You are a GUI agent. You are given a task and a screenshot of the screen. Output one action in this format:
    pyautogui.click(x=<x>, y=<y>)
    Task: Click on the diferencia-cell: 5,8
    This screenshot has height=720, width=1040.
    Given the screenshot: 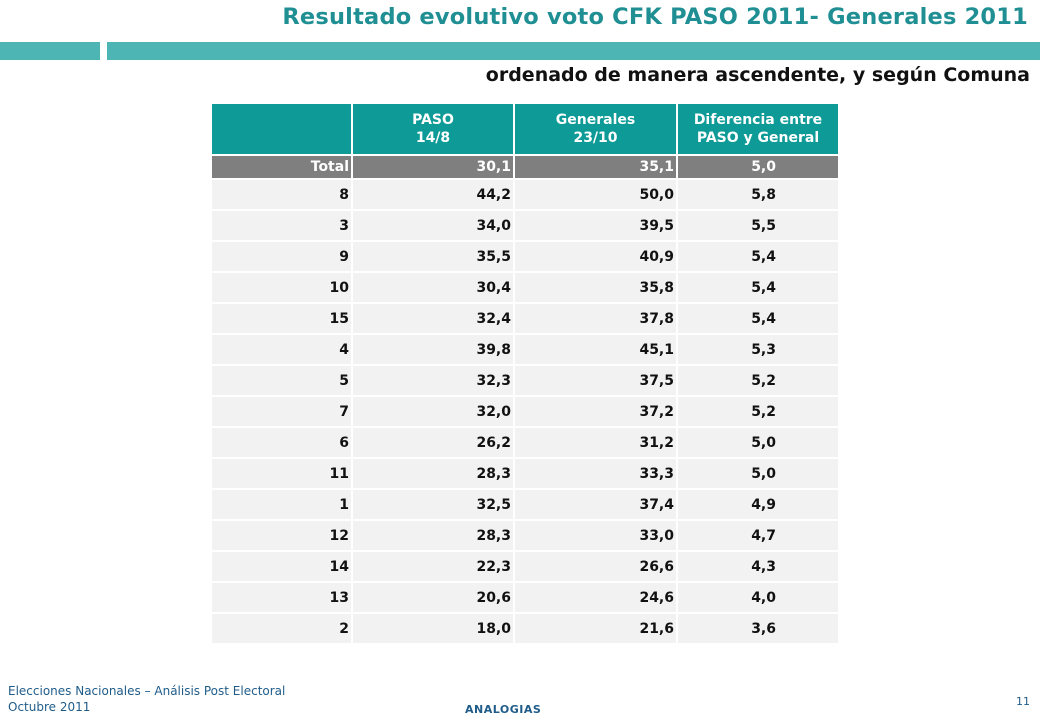 What is the action you would take?
    pyautogui.click(x=758, y=194)
    